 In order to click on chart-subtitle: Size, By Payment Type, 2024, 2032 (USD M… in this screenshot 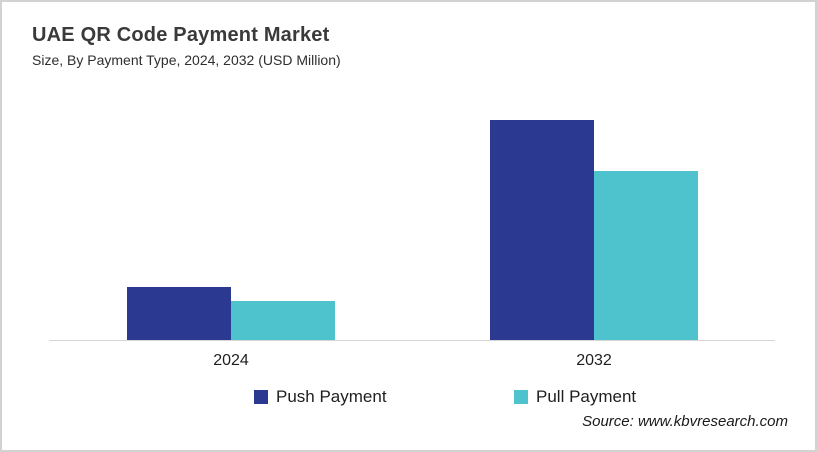, I will do `click(186, 60)`.